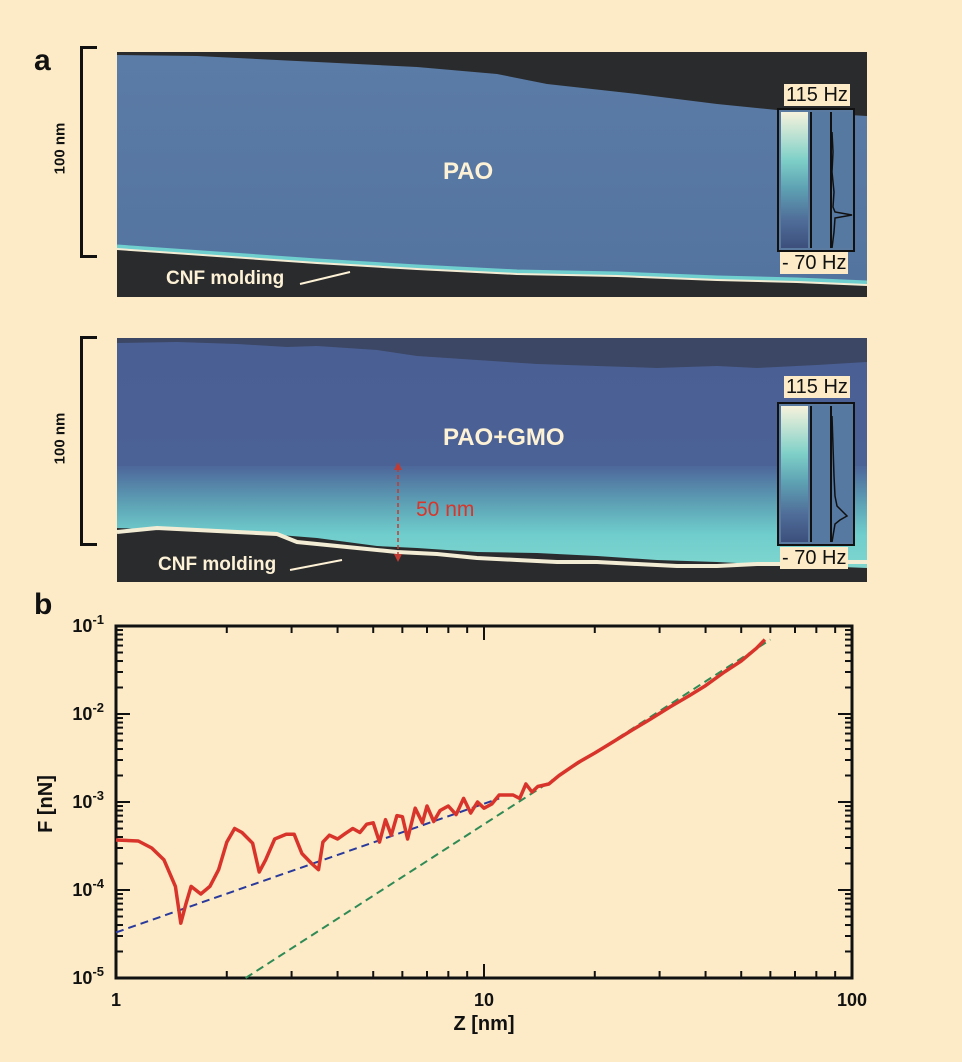 The image size is (962, 1062). I want to click on material-label-pao: PAO, so click(468, 171).